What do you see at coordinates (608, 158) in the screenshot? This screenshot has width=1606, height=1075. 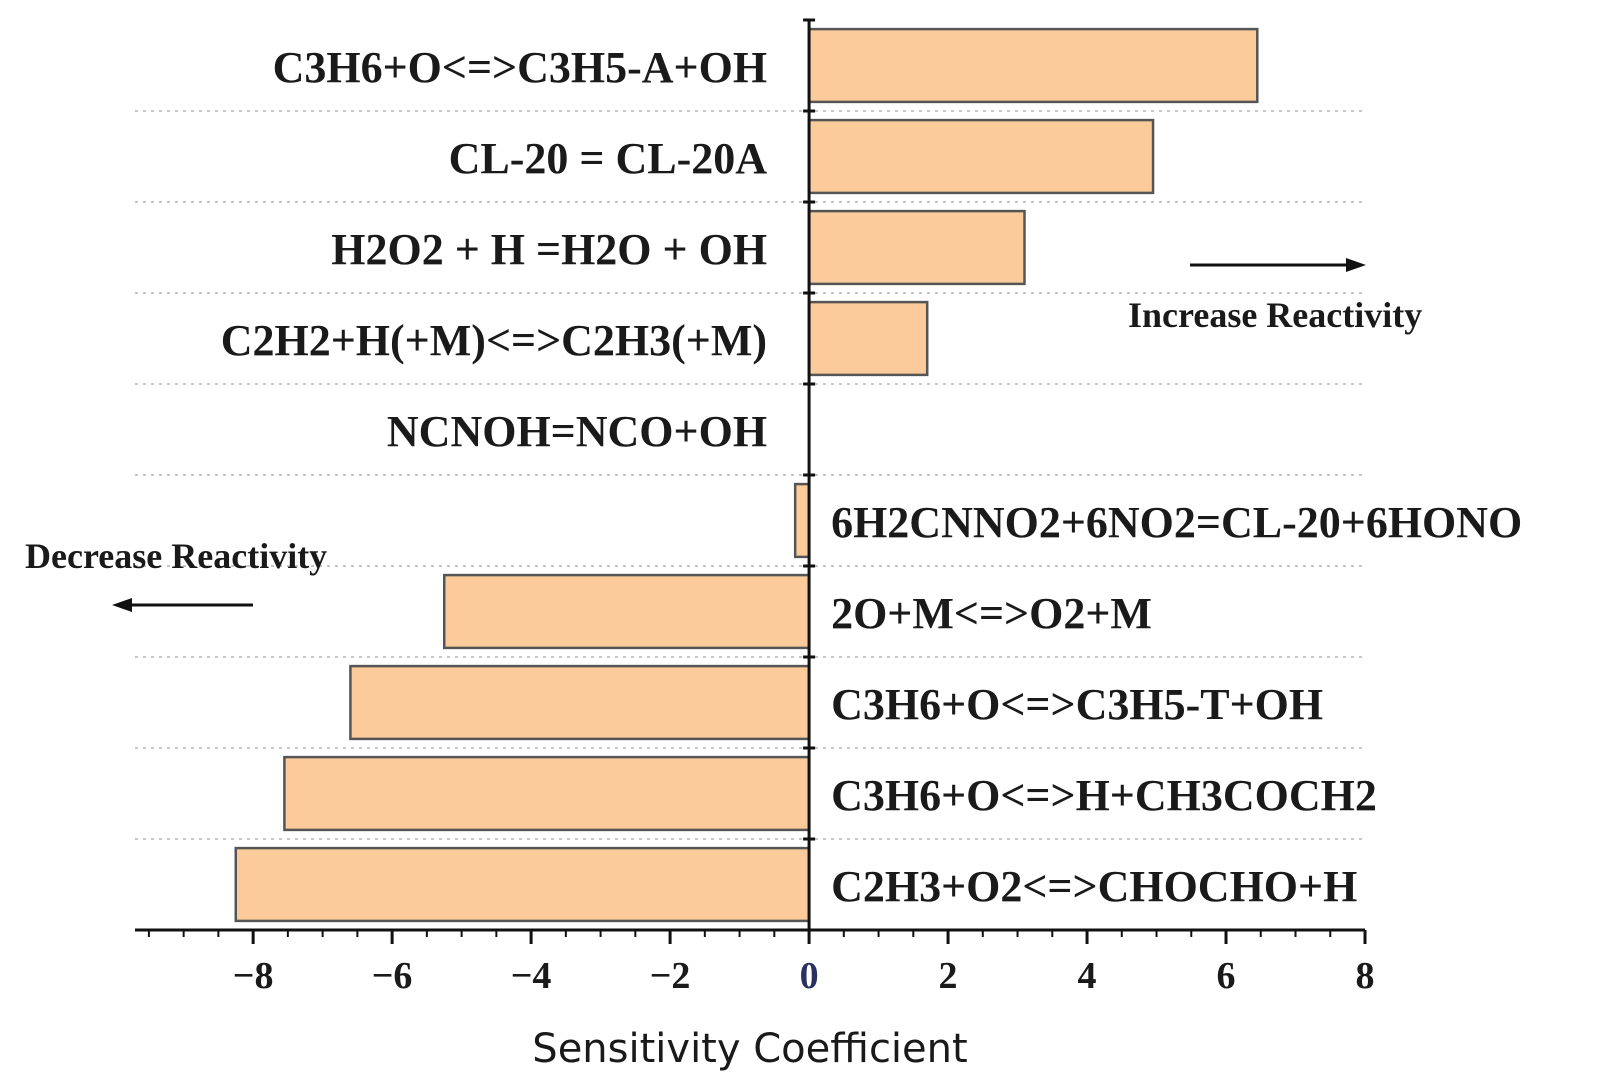 I see `category-label: CL-20 = CL-20A` at bounding box center [608, 158].